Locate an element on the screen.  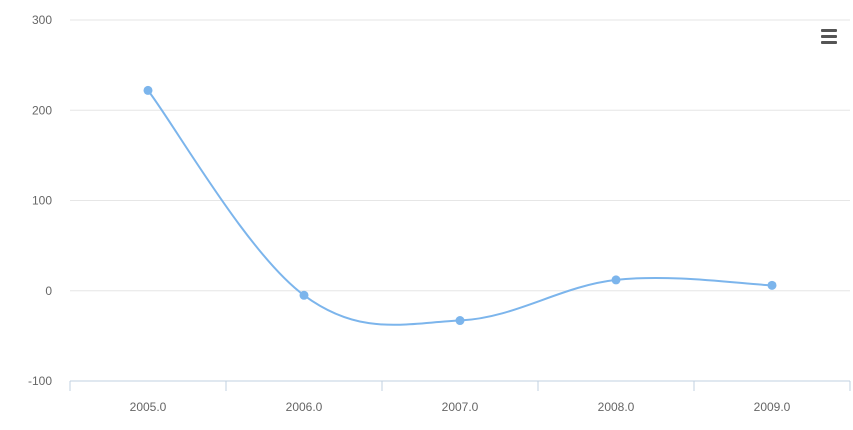
x-tick-label: 2007.0 is located at coordinates (460, 407).